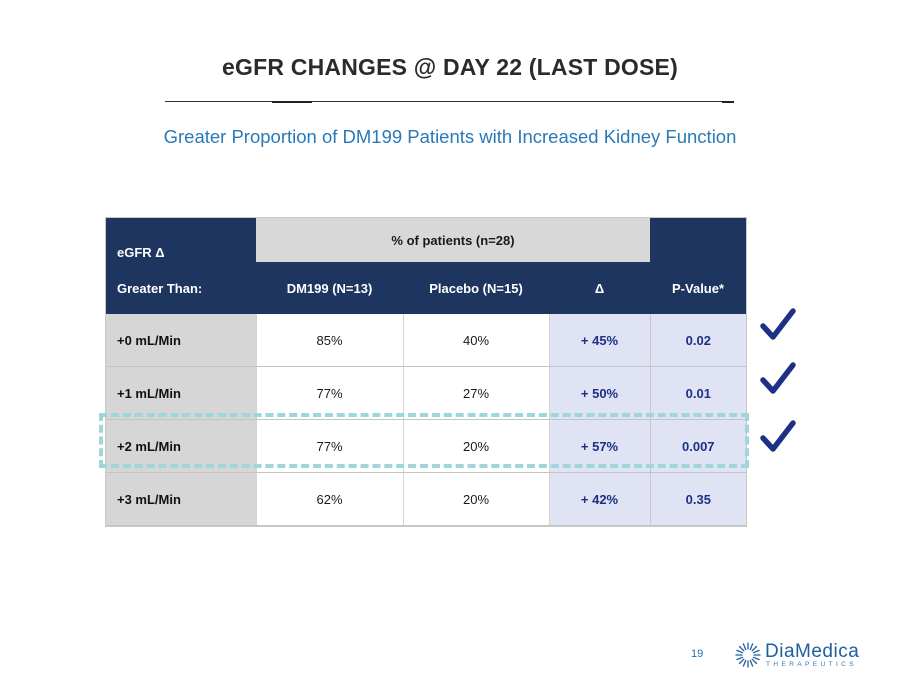 The height and width of the screenshot is (677, 900). What do you see at coordinates (292, 102) in the screenshot?
I see `title-divider-accent-left` at bounding box center [292, 102].